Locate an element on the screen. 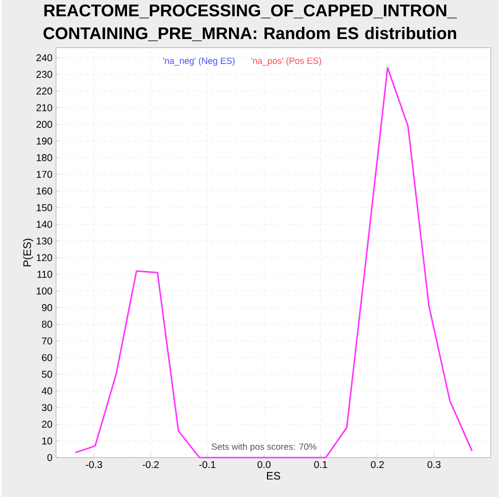  y-tick-label: 0 is located at coordinates (49, 457).